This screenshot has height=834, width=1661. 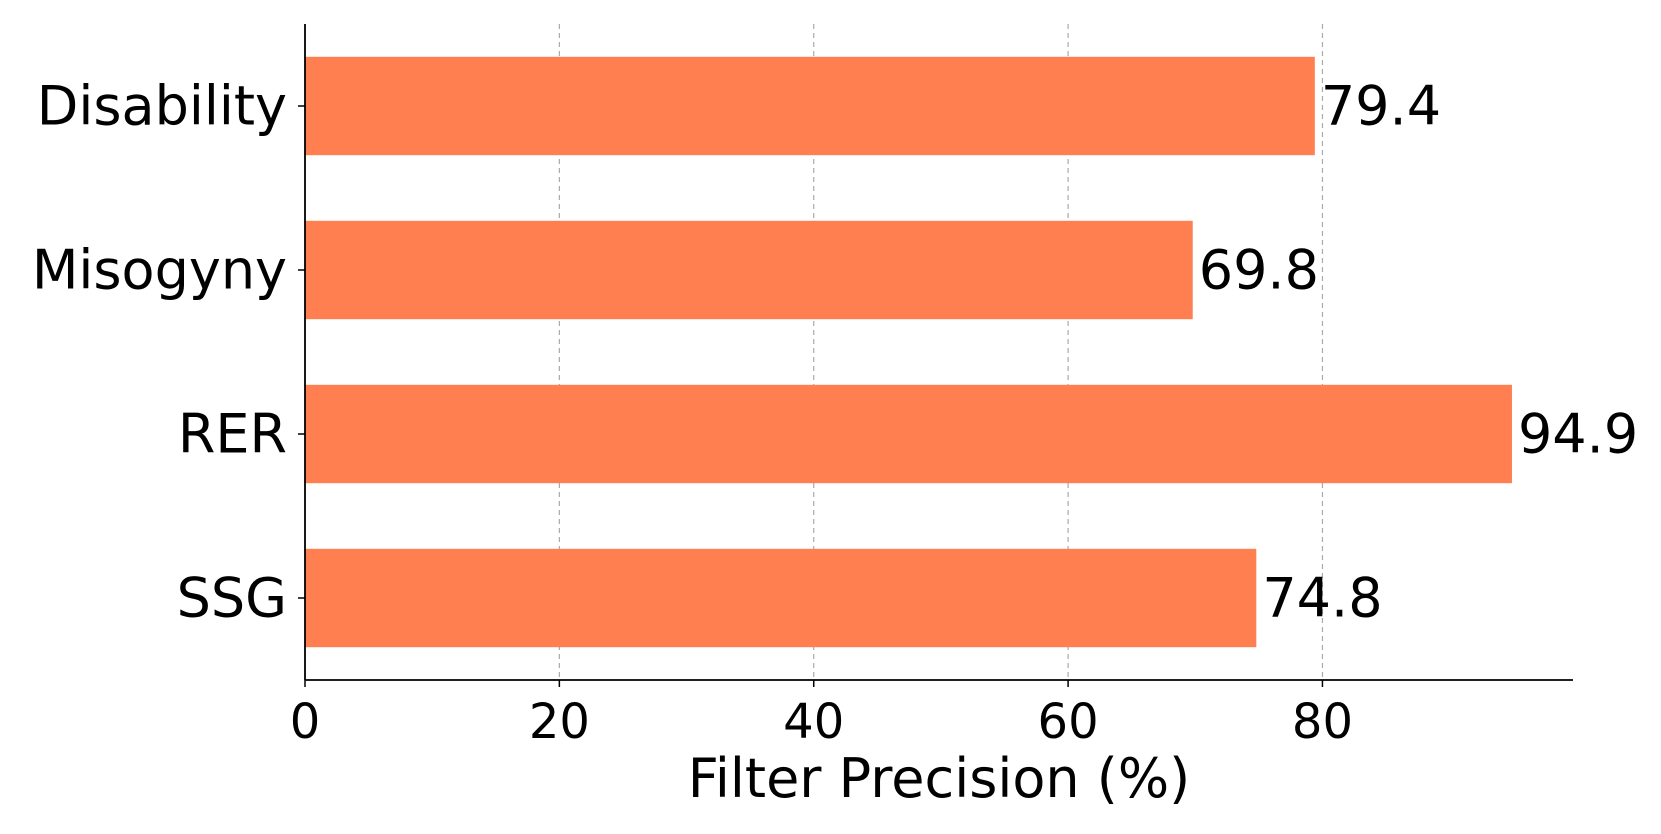 What do you see at coordinates (1259, 270) in the screenshot?
I see `value-label-misogyny: 69.8` at bounding box center [1259, 270].